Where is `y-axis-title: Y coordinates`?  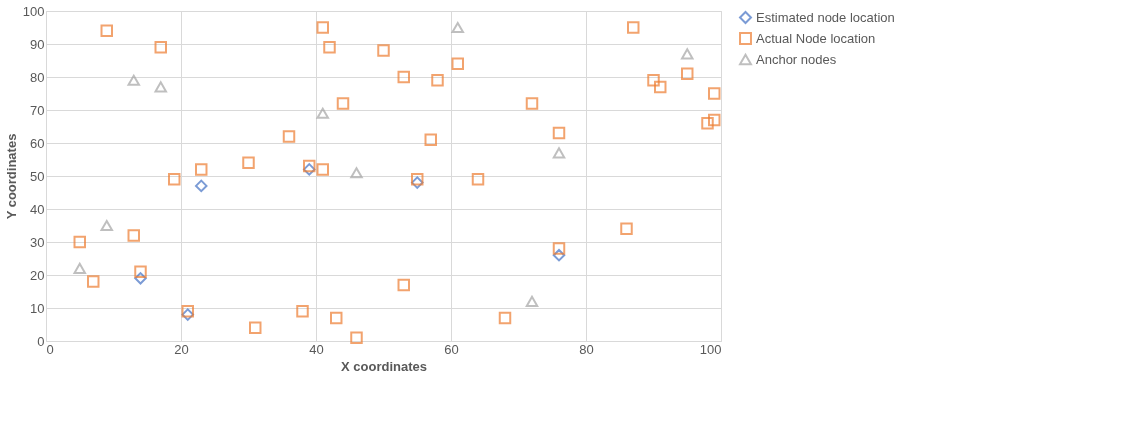 y-axis-title: Y coordinates is located at coordinates (11, 176).